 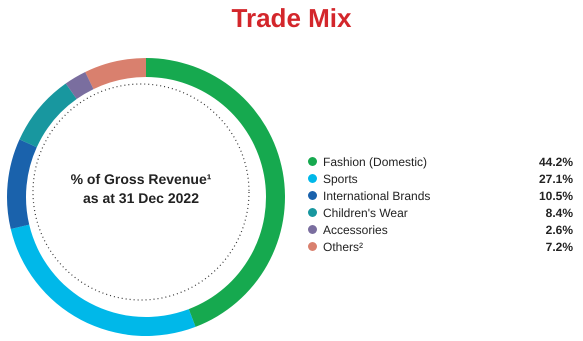 I want to click on text: % of Gross Revenue¹ as at 31 Dec 2022, so click(x=141, y=189).